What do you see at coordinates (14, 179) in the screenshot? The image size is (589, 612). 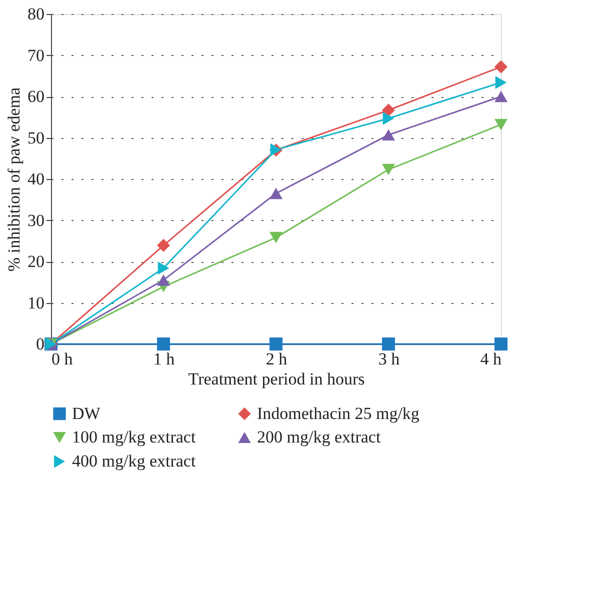 I see `y-axis-title: % inhibition of paw edema` at bounding box center [14, 179].